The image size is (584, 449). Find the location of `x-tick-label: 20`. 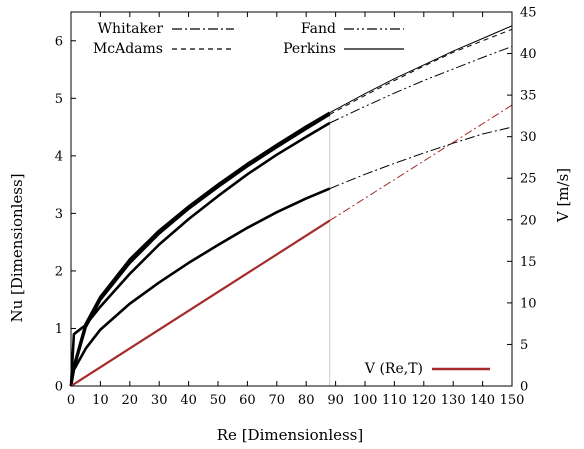

x-tick-label: 20 is located at coordinates (130, 400).